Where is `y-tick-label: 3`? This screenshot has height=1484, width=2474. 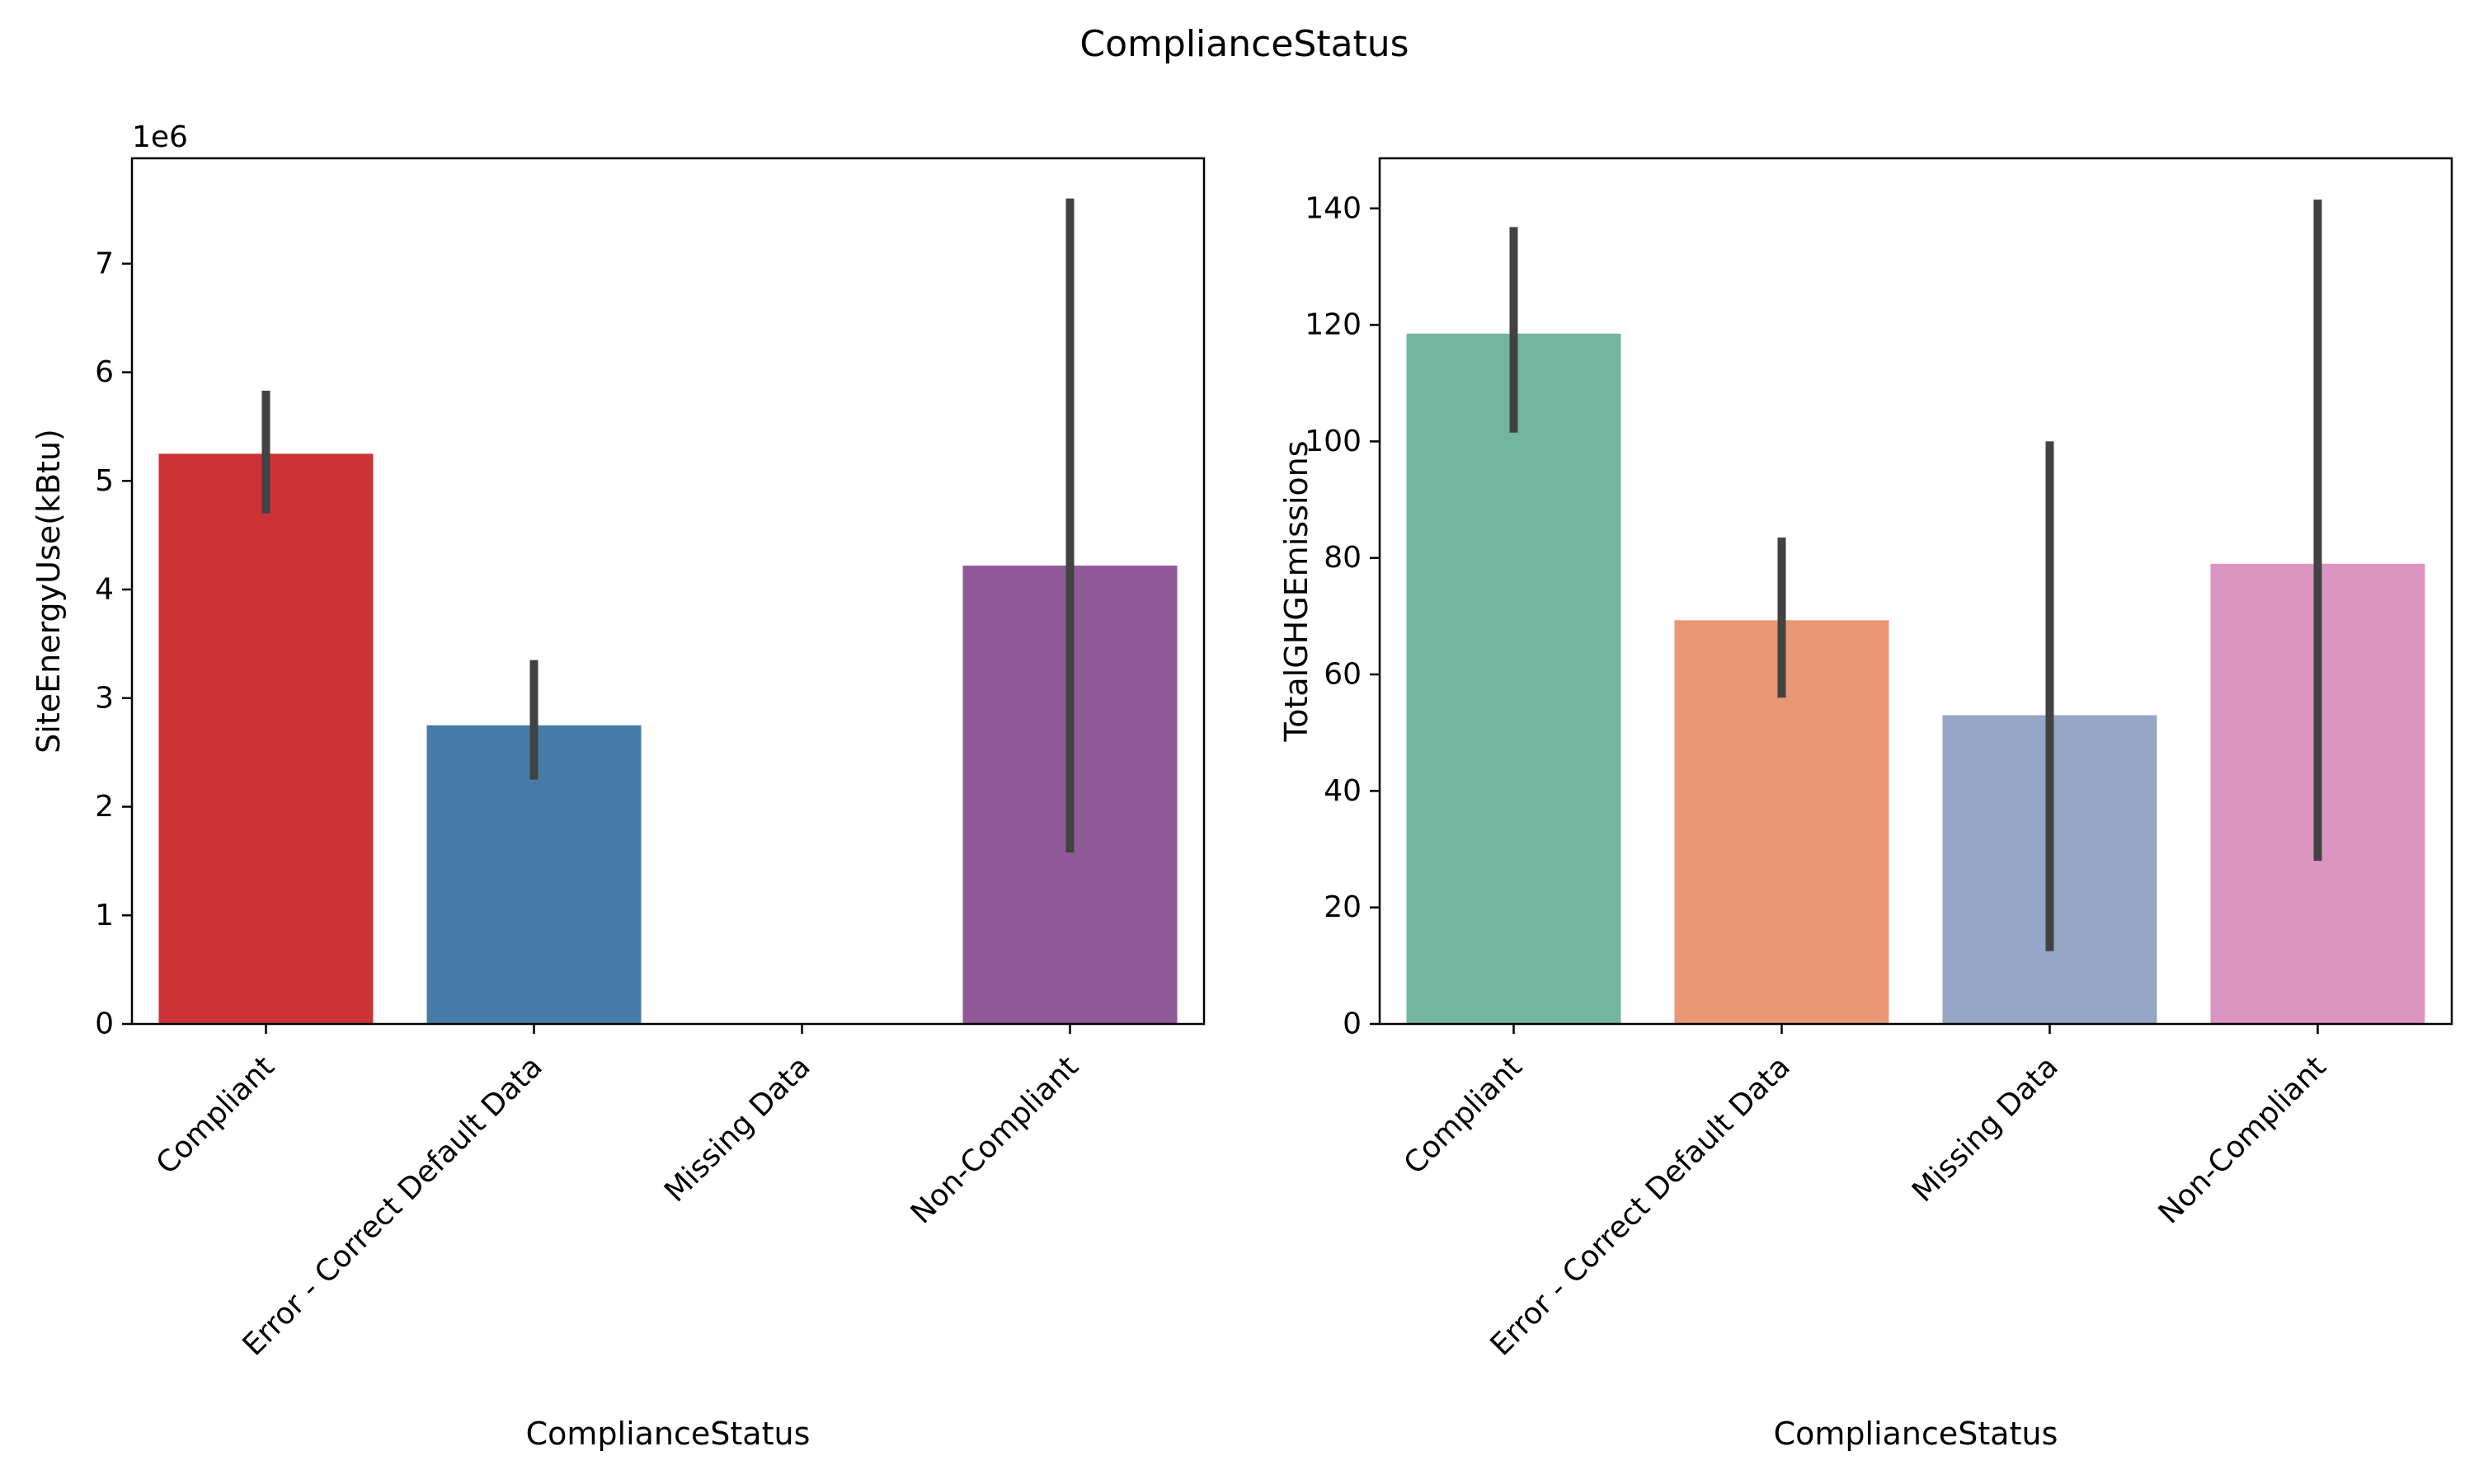 y-tick-label: 3 is located at coordinates (104, 698).